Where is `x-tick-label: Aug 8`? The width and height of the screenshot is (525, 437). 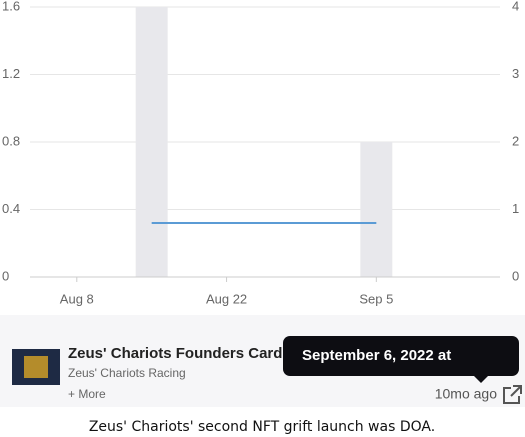
x-tick-label: Aug 8 is located at coordinates (77, 298).